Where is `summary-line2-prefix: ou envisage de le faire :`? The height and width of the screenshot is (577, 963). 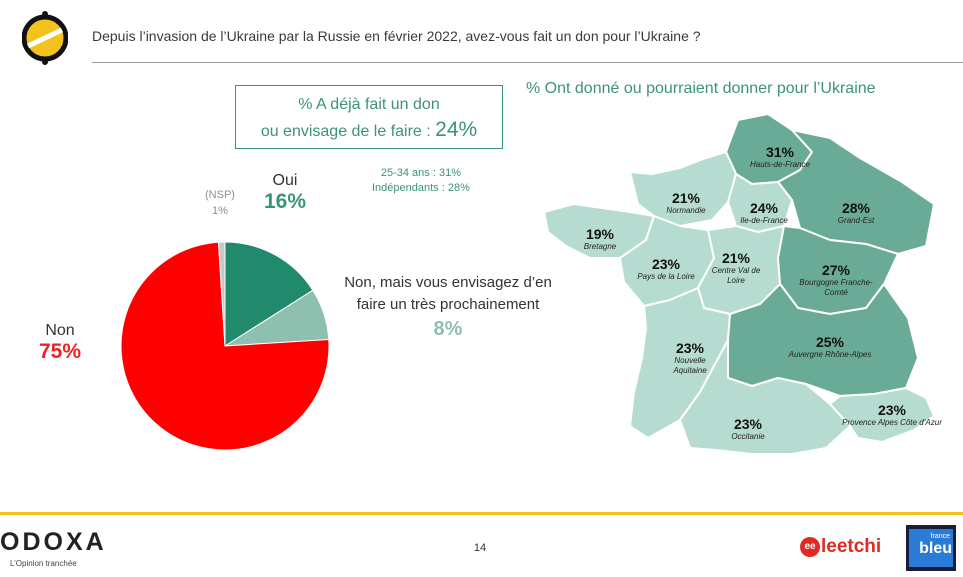
summary-line2-prefix: ou envisage de le faire : is located at coordinates (348, 131).